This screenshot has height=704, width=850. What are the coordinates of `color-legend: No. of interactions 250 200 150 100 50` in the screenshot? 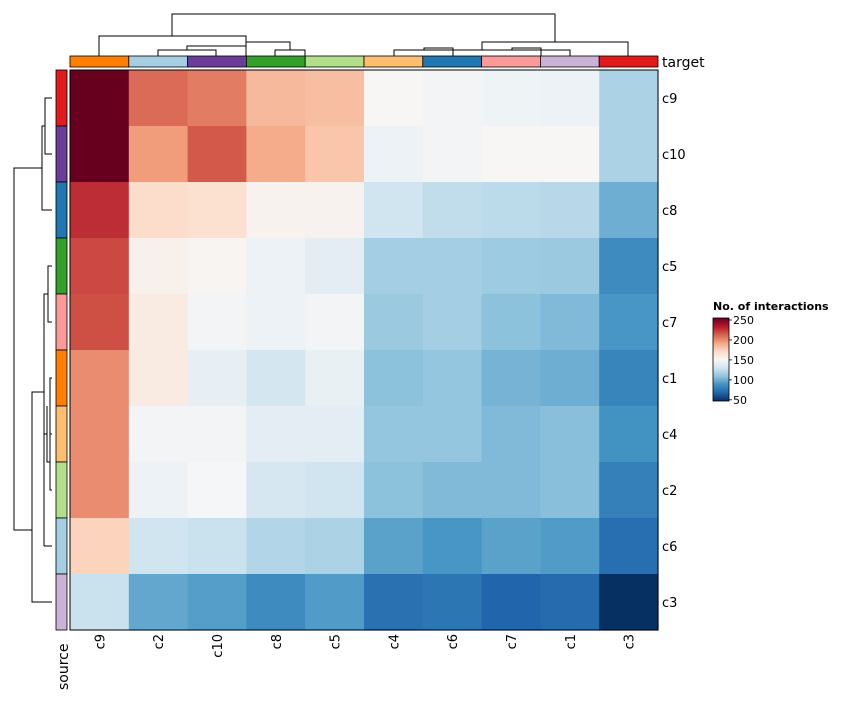 It's located at (770, 353).